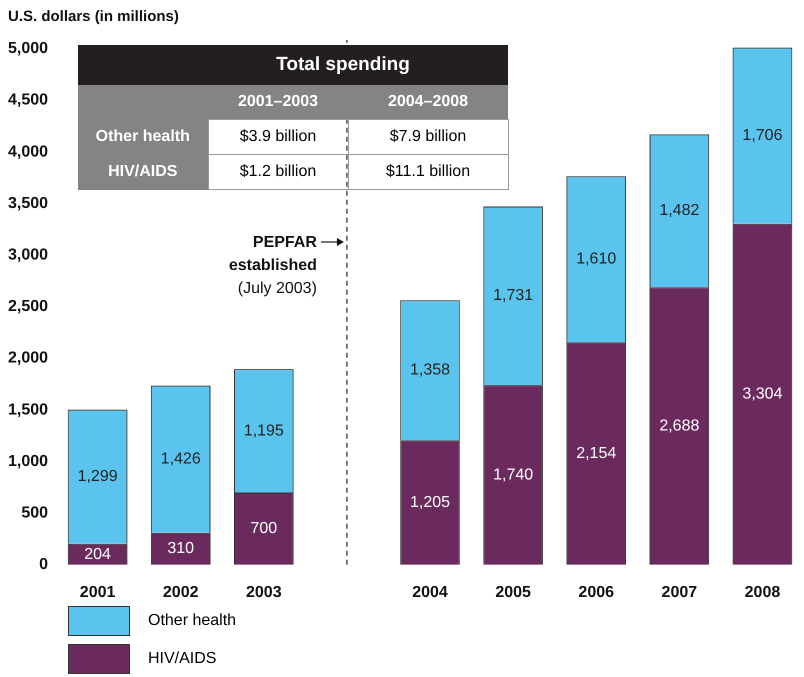 The image size is (804, 677). What do you see at coordinates (428, 137) in the screenshot?
I see `annotation: $7.9 billion` at bounding box center [428, 137].